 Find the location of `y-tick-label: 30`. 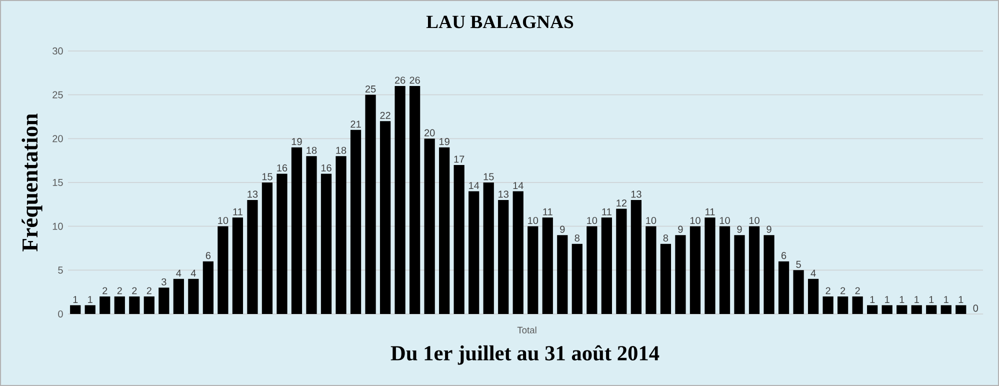

y-tick-label: 30 is located at coordinates (57, 51).